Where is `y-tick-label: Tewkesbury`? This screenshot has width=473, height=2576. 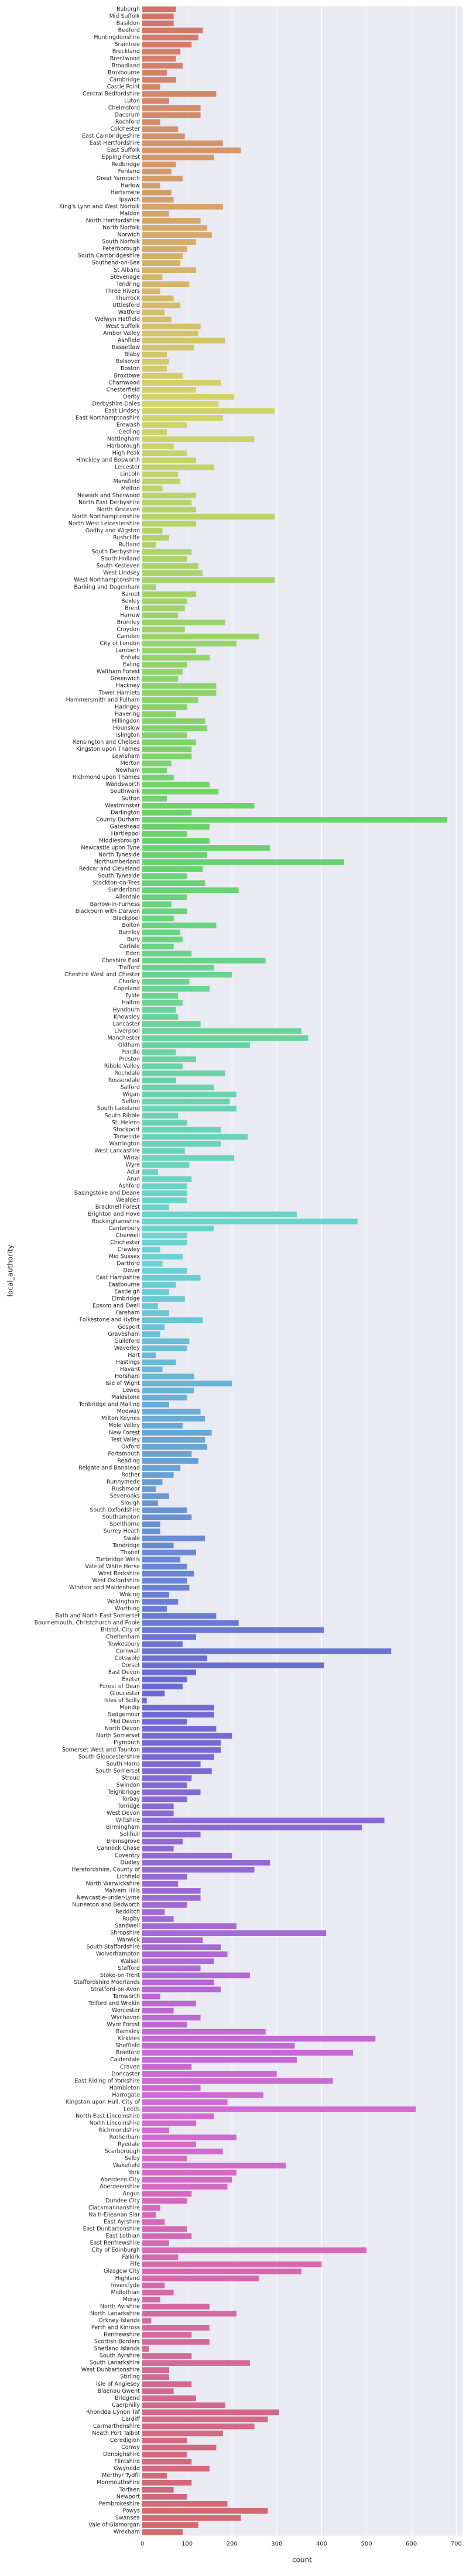
y-tick-label: Tewkesbury is located at coordinates (123, 1644).